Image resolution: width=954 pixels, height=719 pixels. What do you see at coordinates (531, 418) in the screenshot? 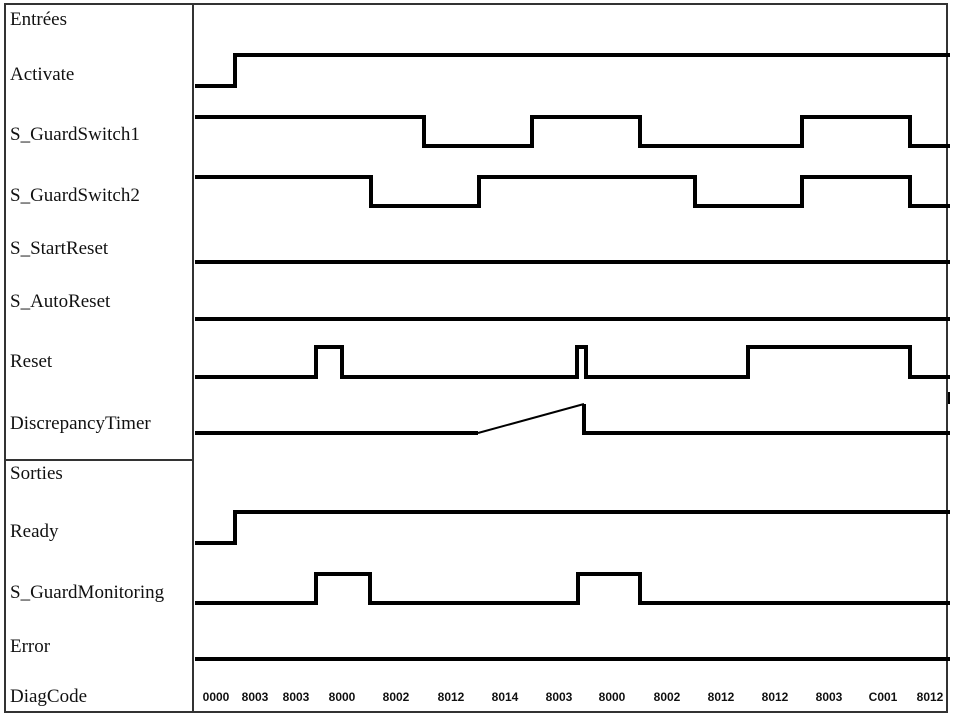
I see `waveform-discrepancy-timer-ramp` at bounding box center [531, 418].